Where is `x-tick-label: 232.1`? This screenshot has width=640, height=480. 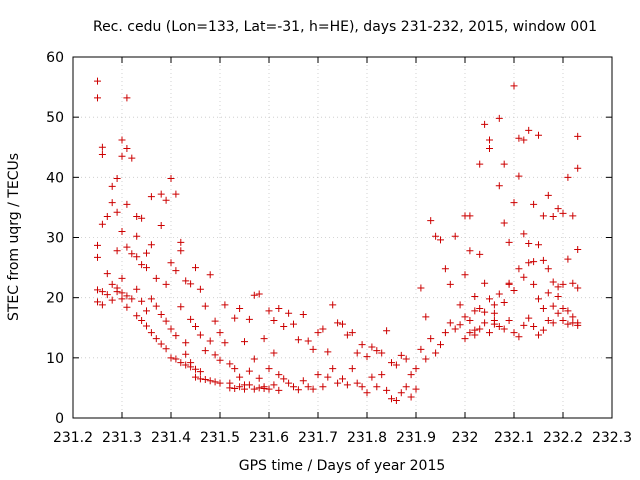
x-tick-label: 232.1 is located at coordinates (514, 438).